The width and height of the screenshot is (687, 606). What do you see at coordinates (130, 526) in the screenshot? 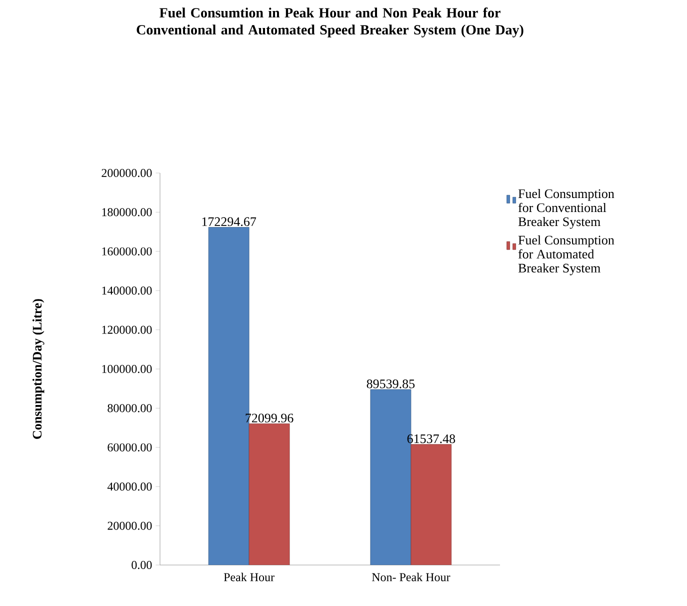
I see `y-tick-label: 20000.00` at bounding box center [130, 526].